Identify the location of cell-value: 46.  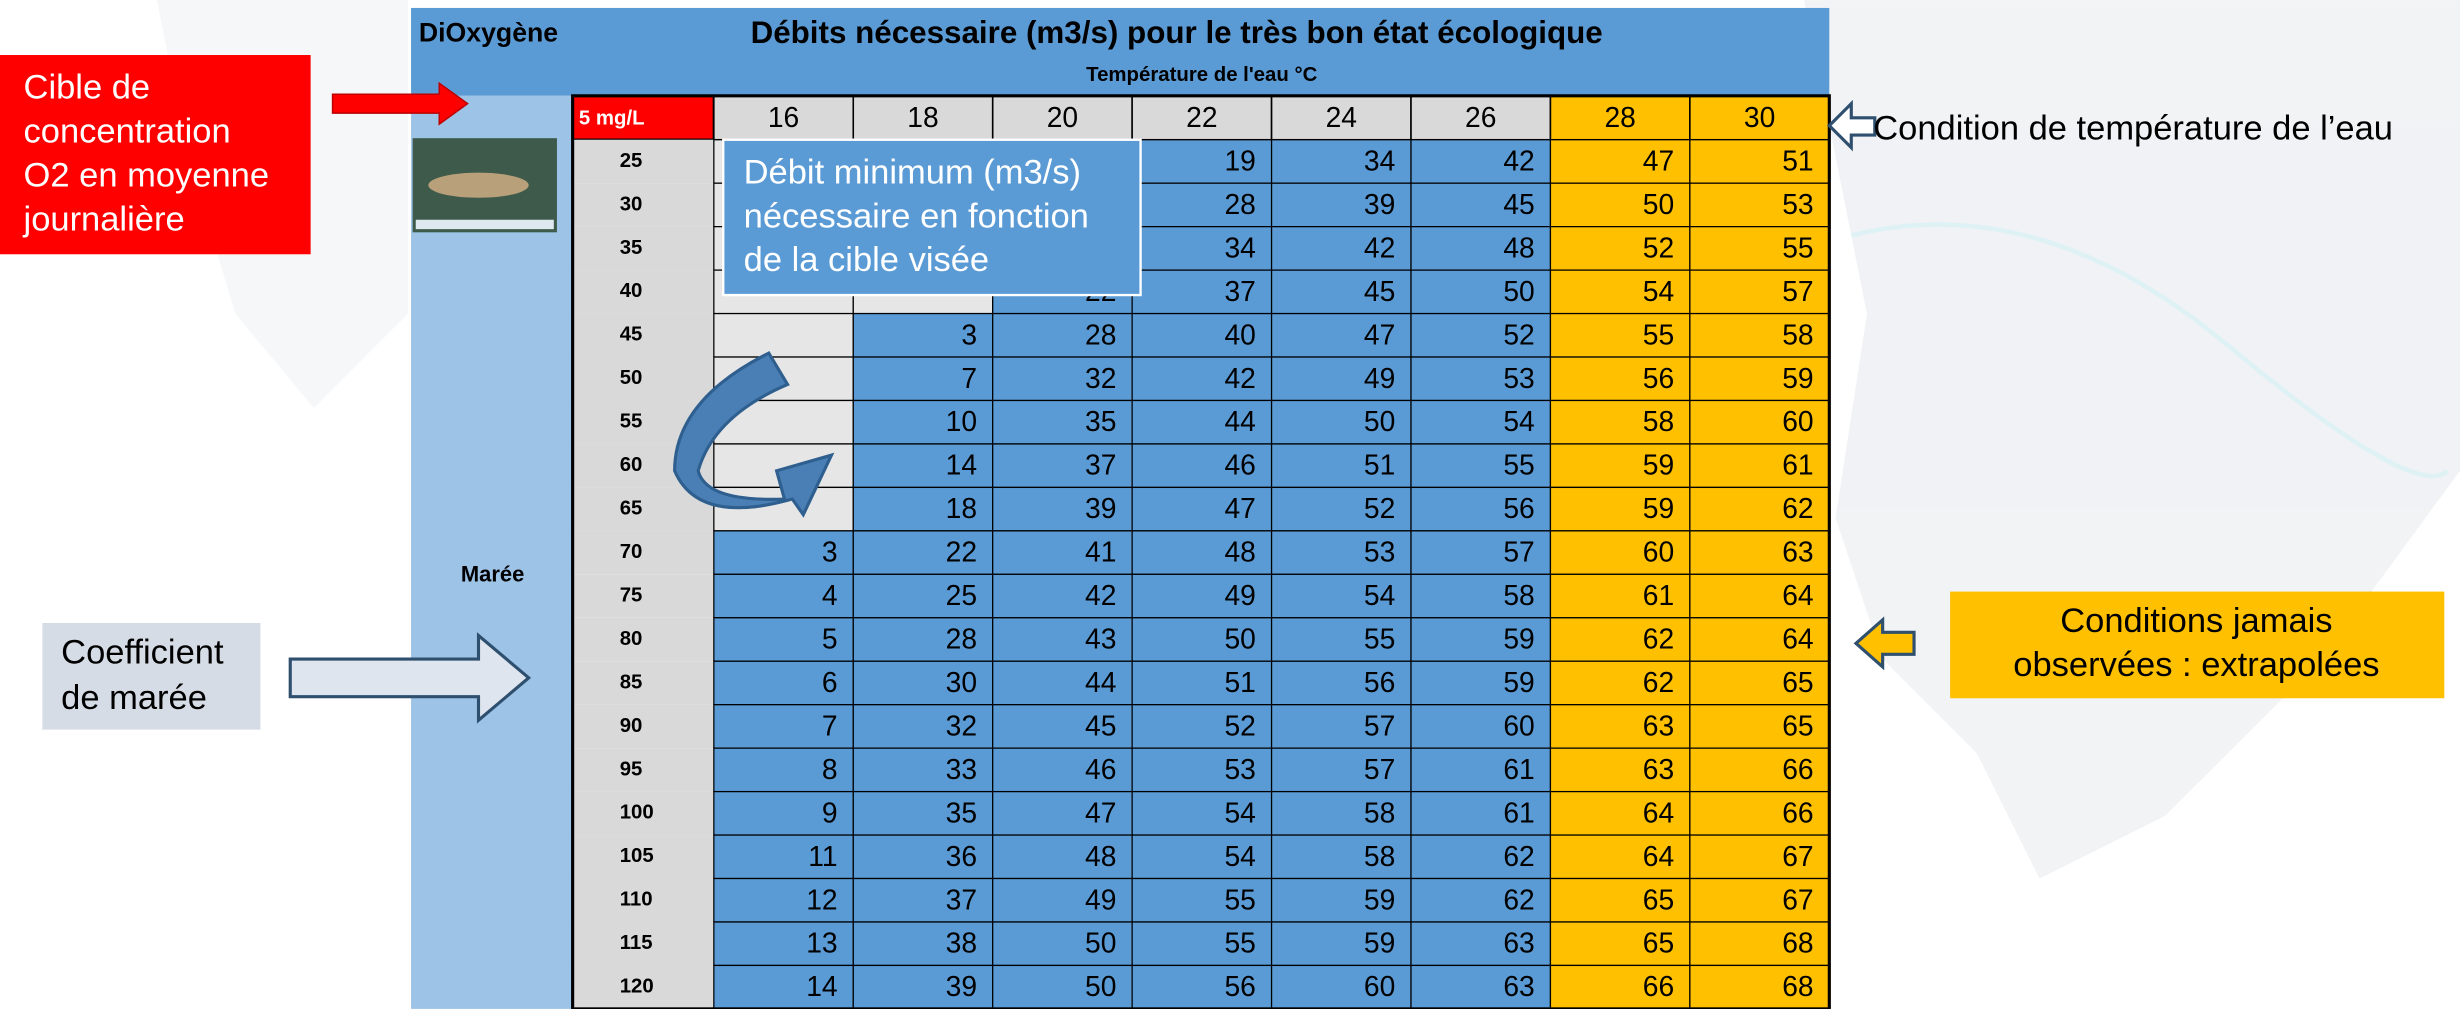
(1100, 769).